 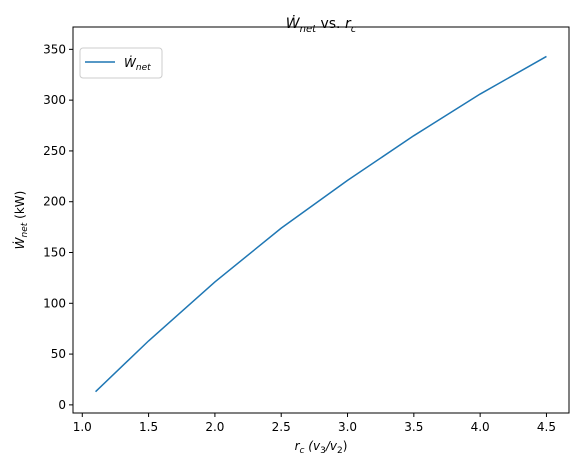 I want to click on x-tick-label: 2.5, so click(x=281, y=427).